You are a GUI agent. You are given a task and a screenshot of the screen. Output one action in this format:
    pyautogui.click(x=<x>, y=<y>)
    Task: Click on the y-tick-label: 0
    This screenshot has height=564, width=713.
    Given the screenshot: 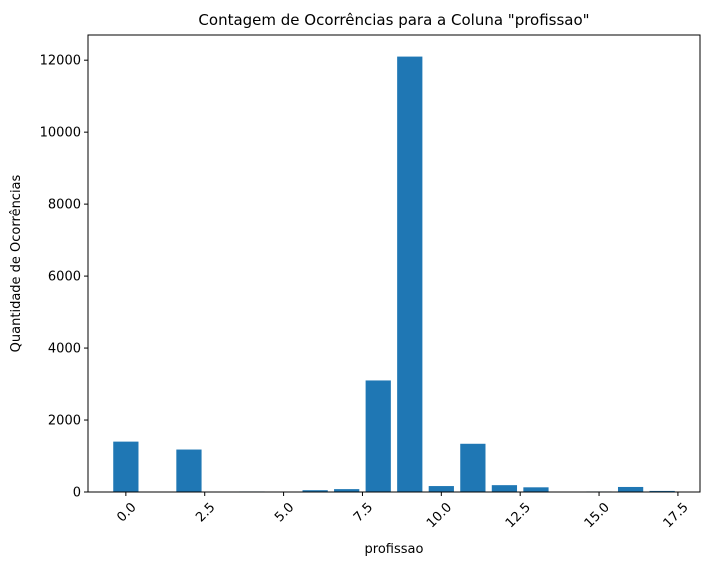 What is the action you would take?
    pyautogui.click(x=77, y=493)
    